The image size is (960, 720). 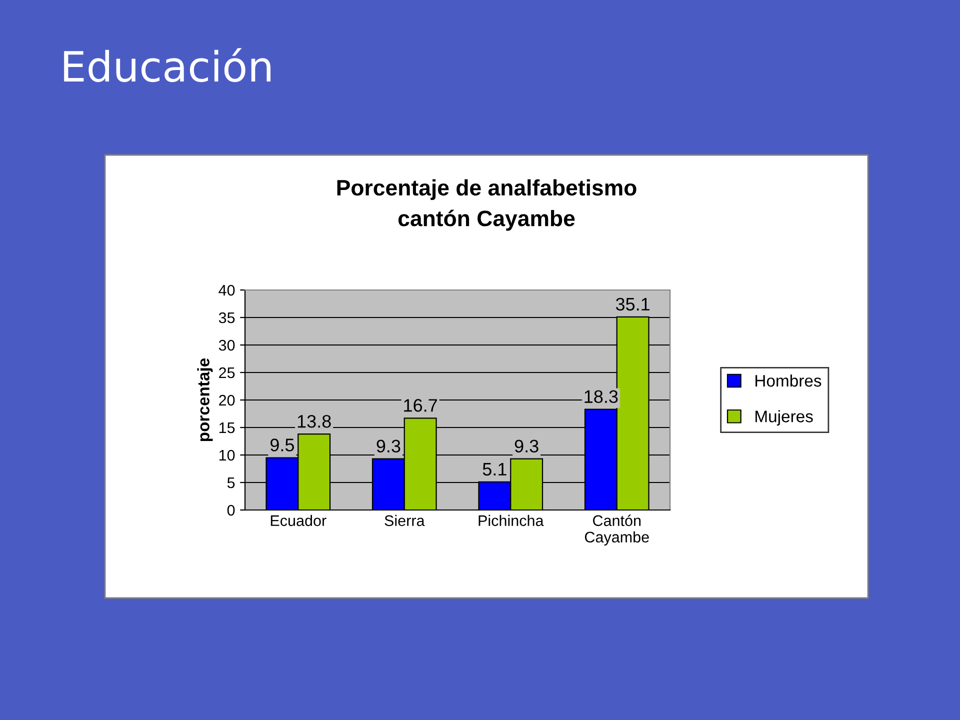 What do you see at coordinates (167, 65) in the screenshot?
I see `text: Educación` at bounding box center [167, 65].